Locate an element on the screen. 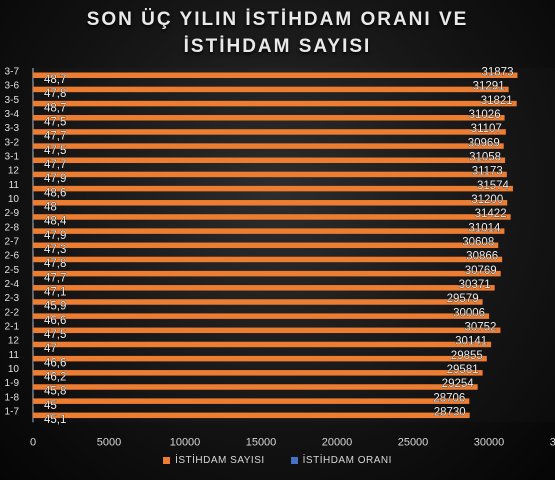 The height and width of the screenshot is (480, 555). data-label-istihdam-orani: 48,4 is located at coordinates (55, 222).